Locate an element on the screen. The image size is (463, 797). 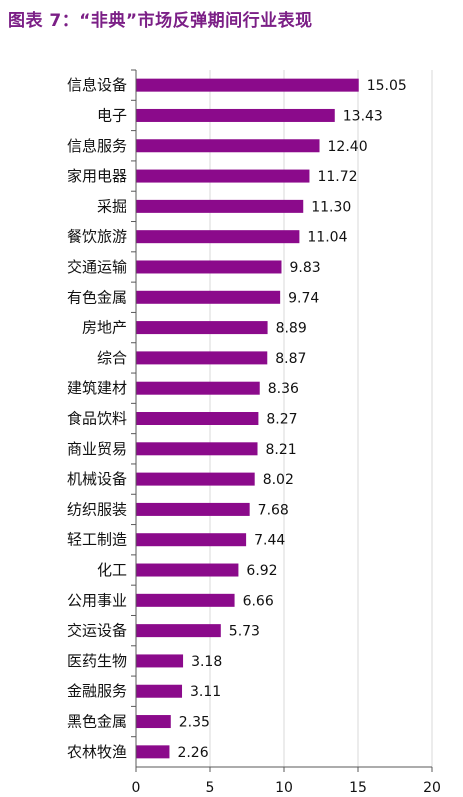
data-label: 8.27 is located at coordinates (281, 420).